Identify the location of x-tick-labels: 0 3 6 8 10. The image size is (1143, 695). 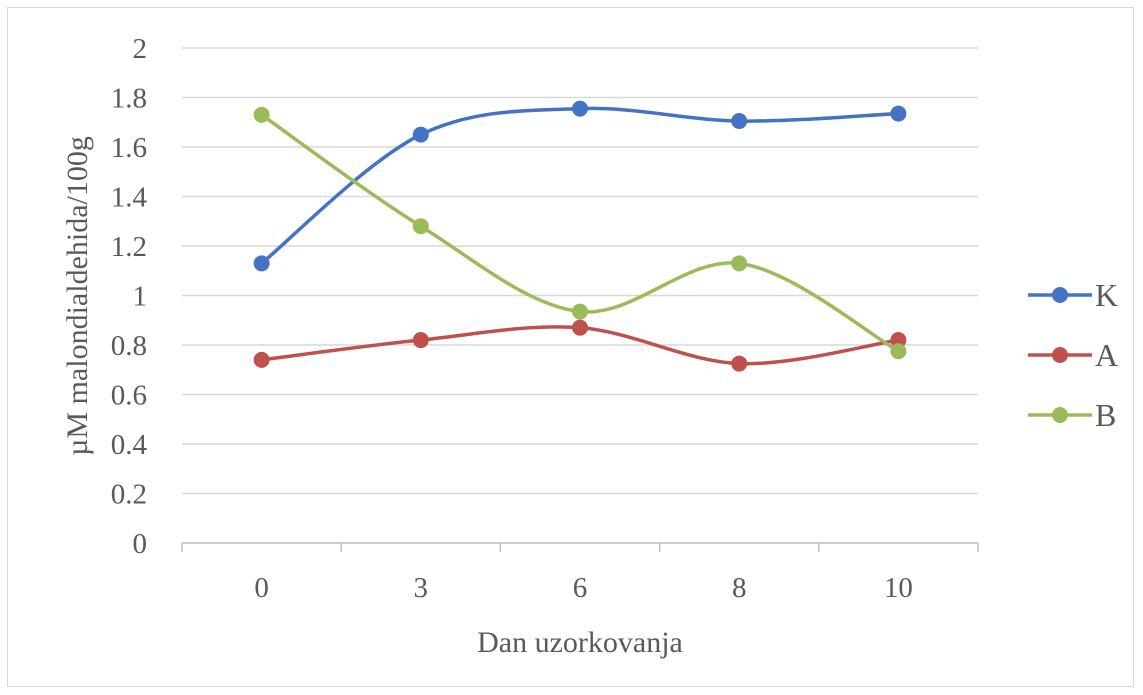
(583, 588).